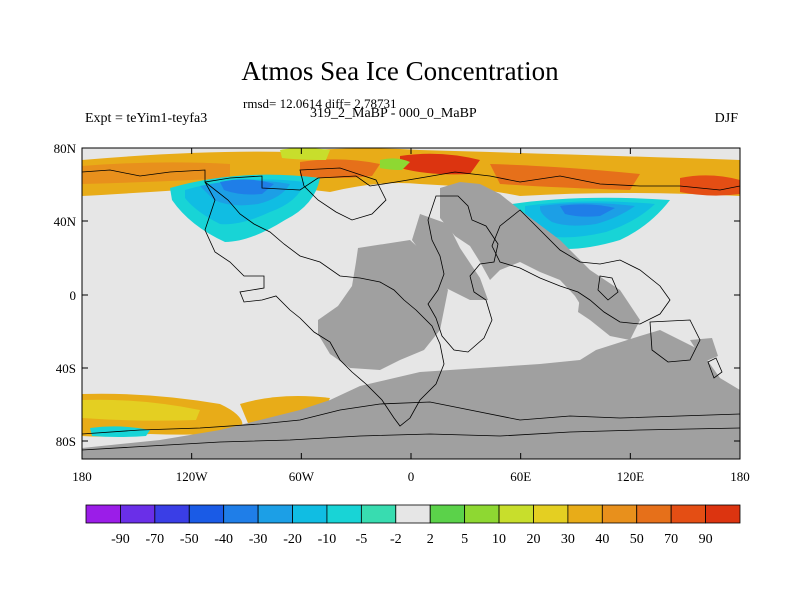 Image resolution: width=800 pixels, height=600 pixels. What do you see at coordinates (65, 148) in the screenshot?
I see `lat-tick-label: 80N` at bounding box center [65, 148].